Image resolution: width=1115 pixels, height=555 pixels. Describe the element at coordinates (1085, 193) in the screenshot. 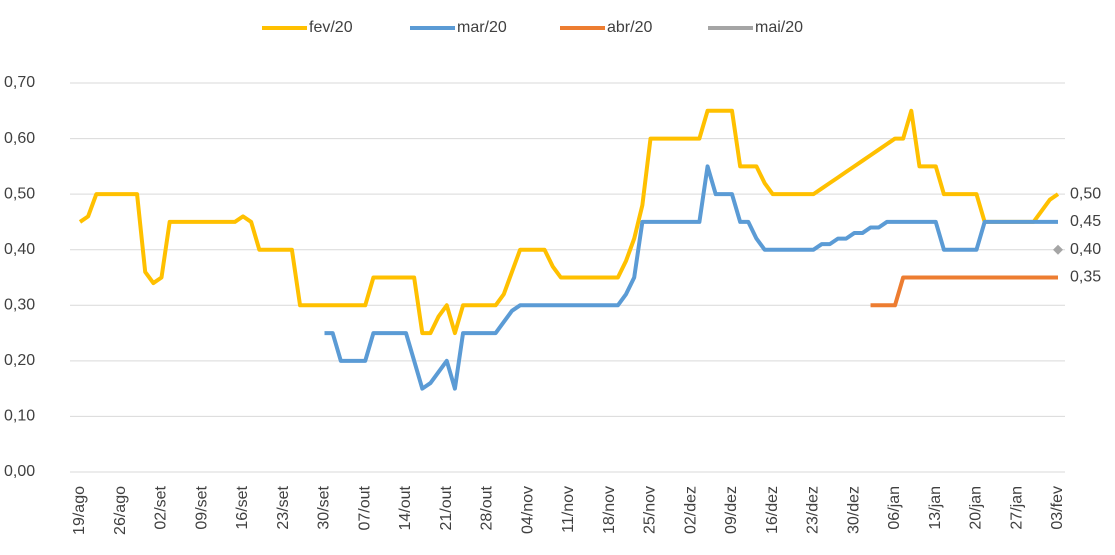

I see `data-label: 0,50` at that location.